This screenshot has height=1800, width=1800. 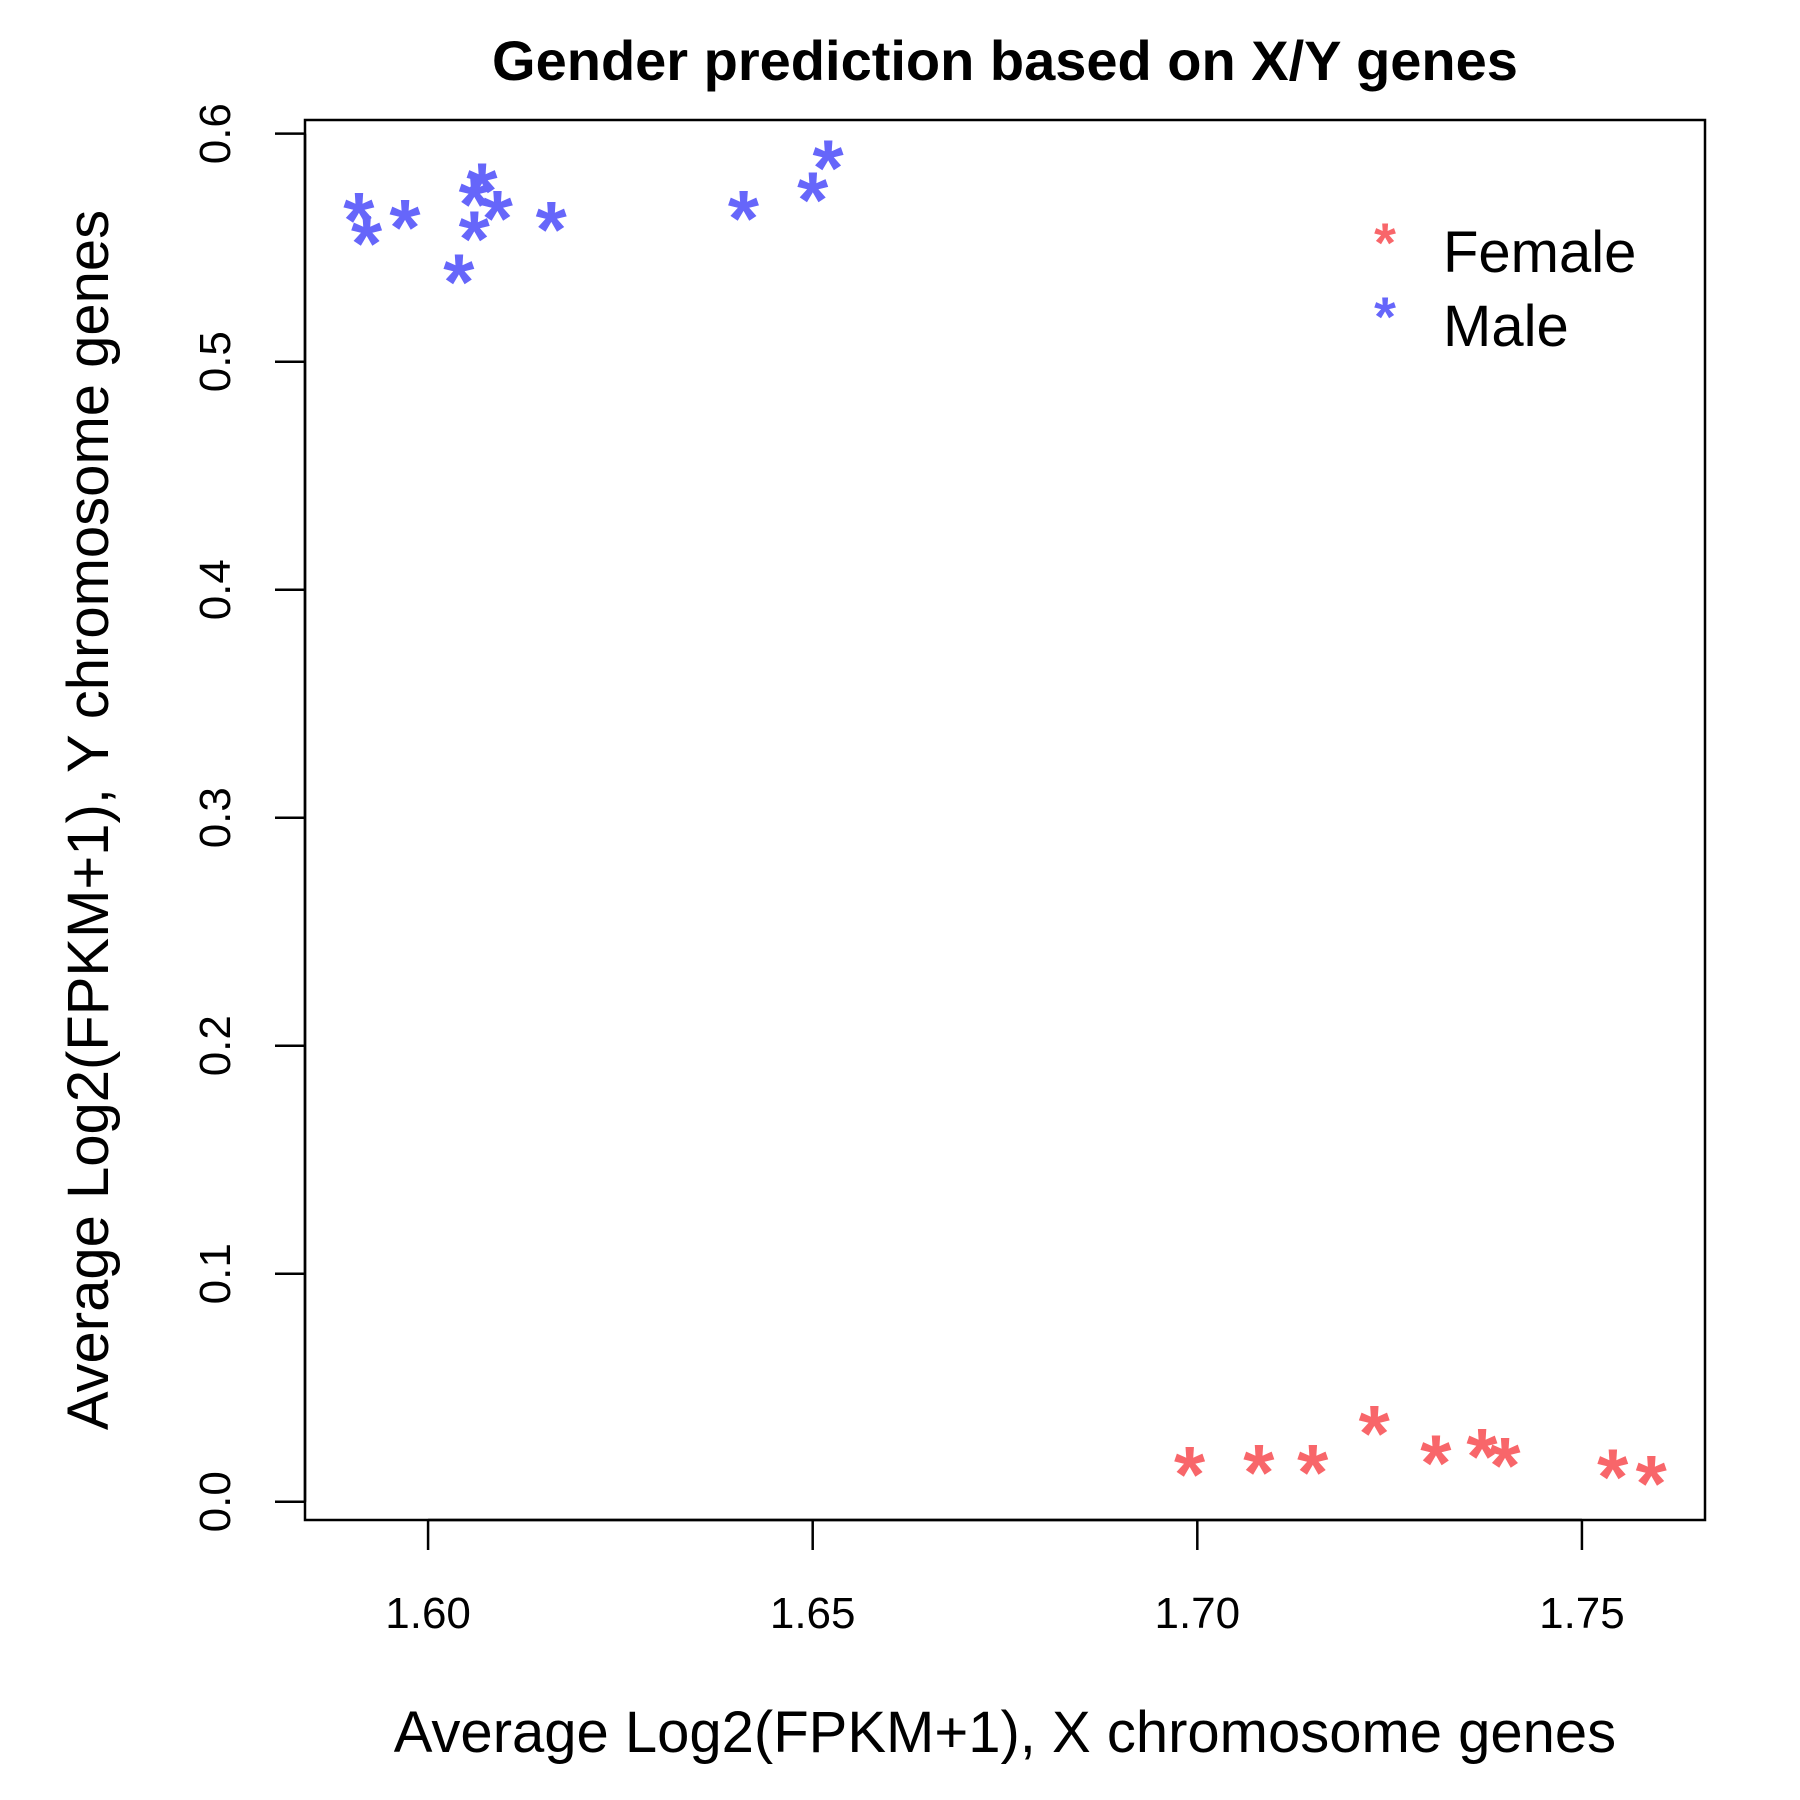 I want to click on x-tick-label: 1.70, so click(x=1197, y=1613).